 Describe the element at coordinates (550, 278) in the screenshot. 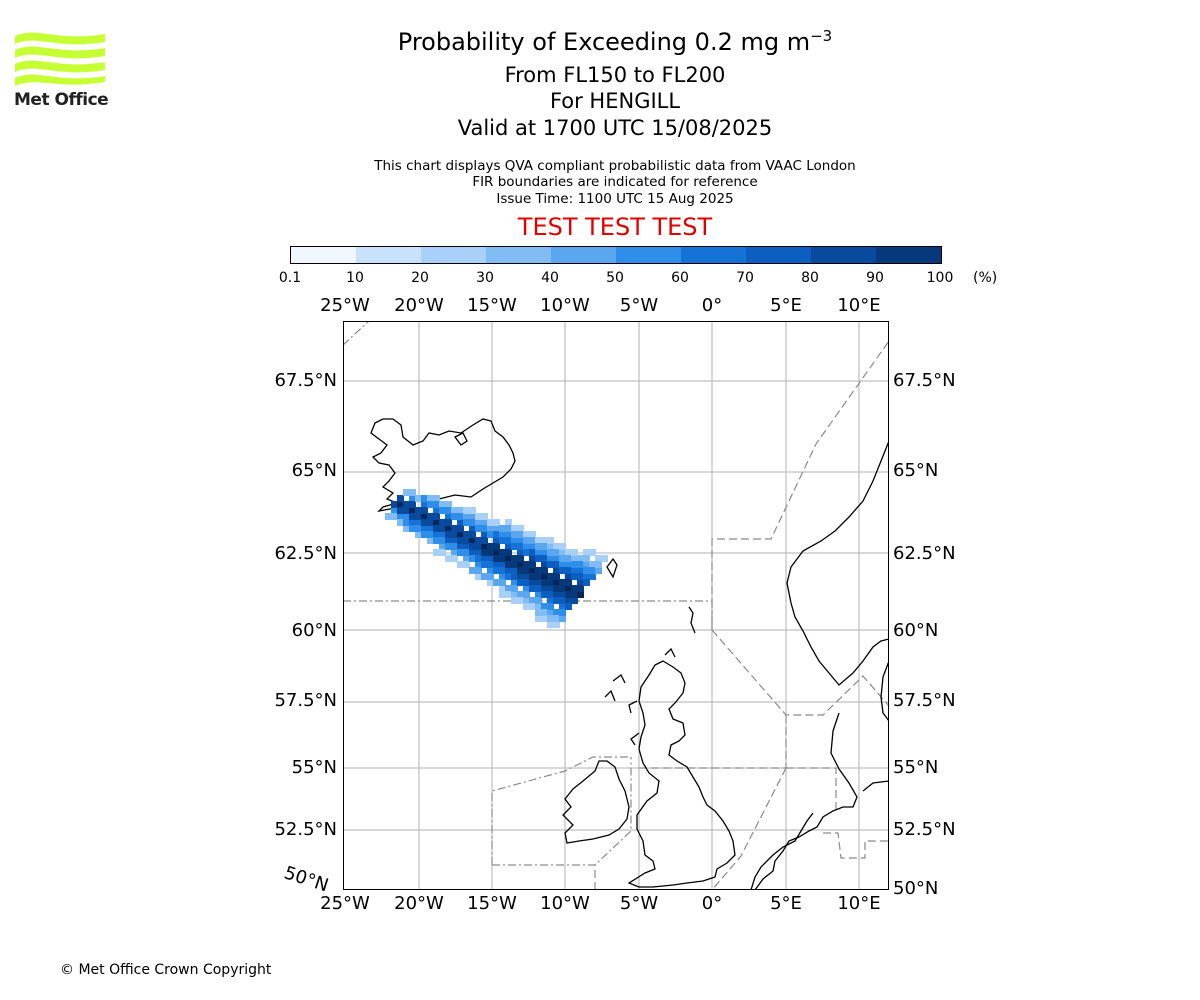

I see `colorbar-tick-label: 40` at that location.